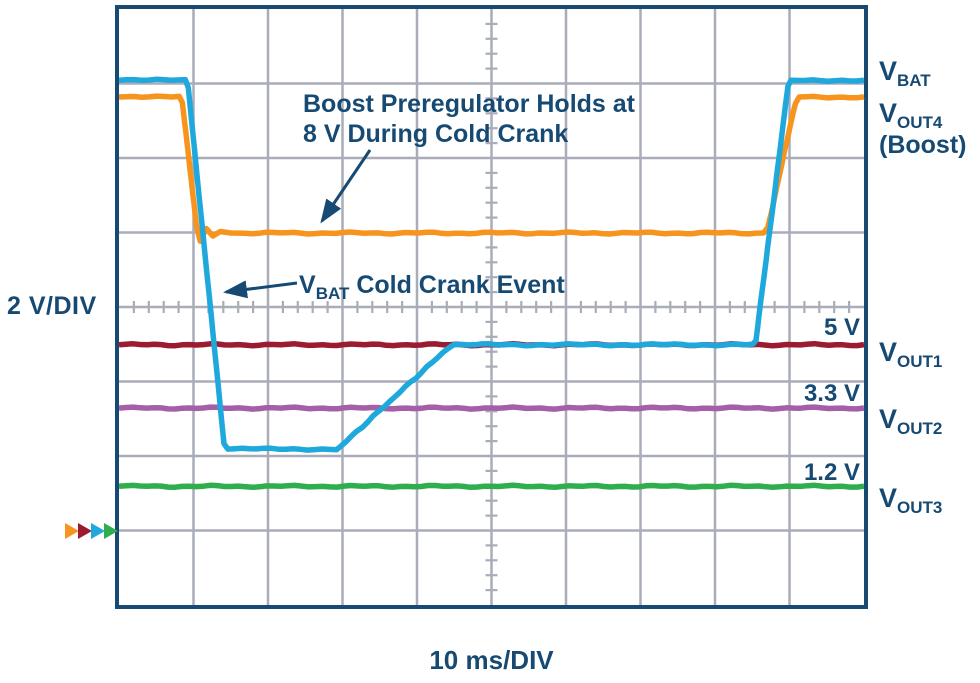 This screenshot has width=980, height=683. Describe the element at coordinates (98, 531) in the screenshot. I see `ground-marker-cyan-icon` at that location.